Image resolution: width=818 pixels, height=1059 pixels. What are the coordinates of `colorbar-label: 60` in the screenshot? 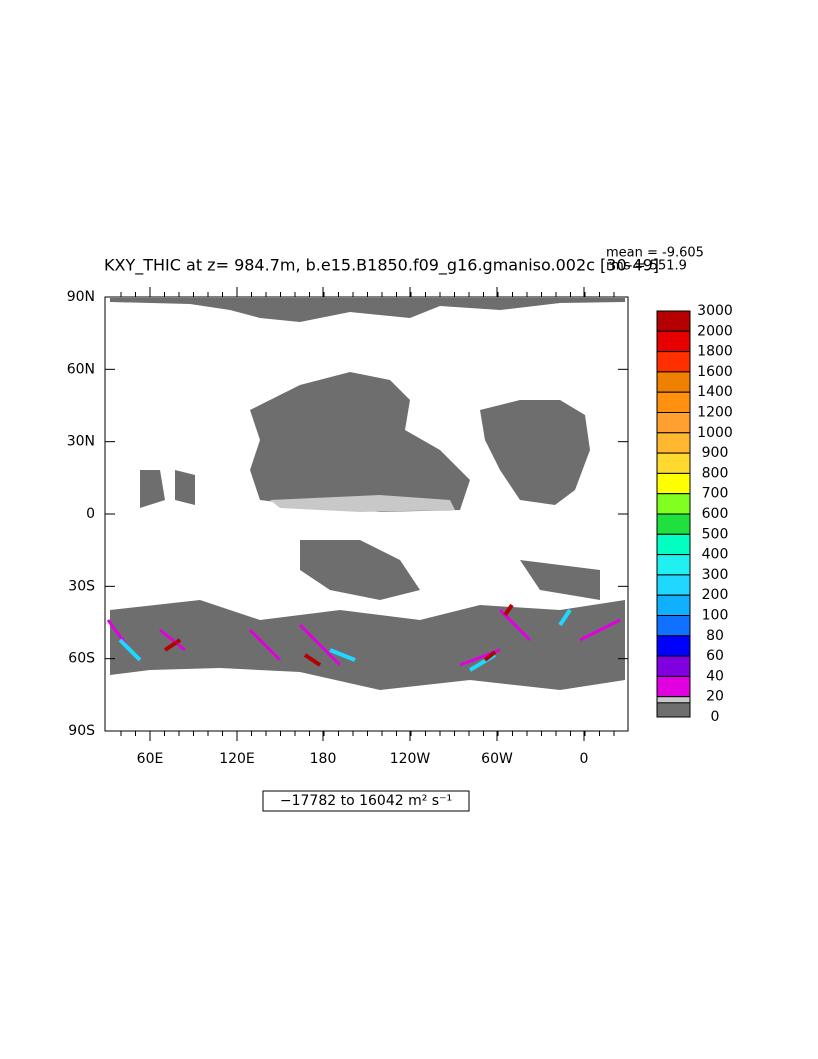 It's located at (715, 656).